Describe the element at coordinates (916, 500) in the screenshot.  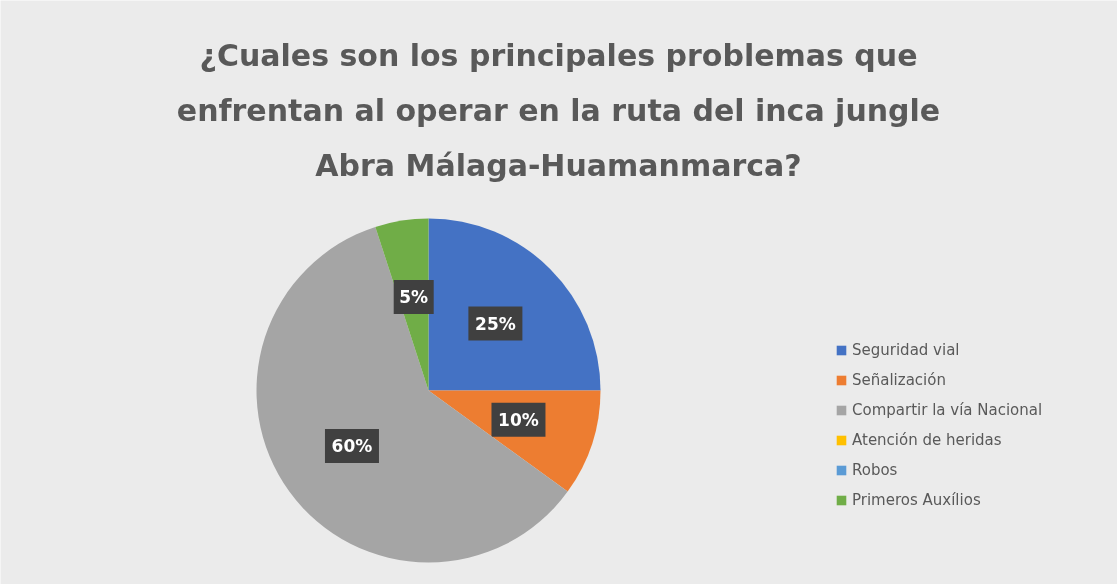
I see `legend-label: Primeros Auxílios` at that location.